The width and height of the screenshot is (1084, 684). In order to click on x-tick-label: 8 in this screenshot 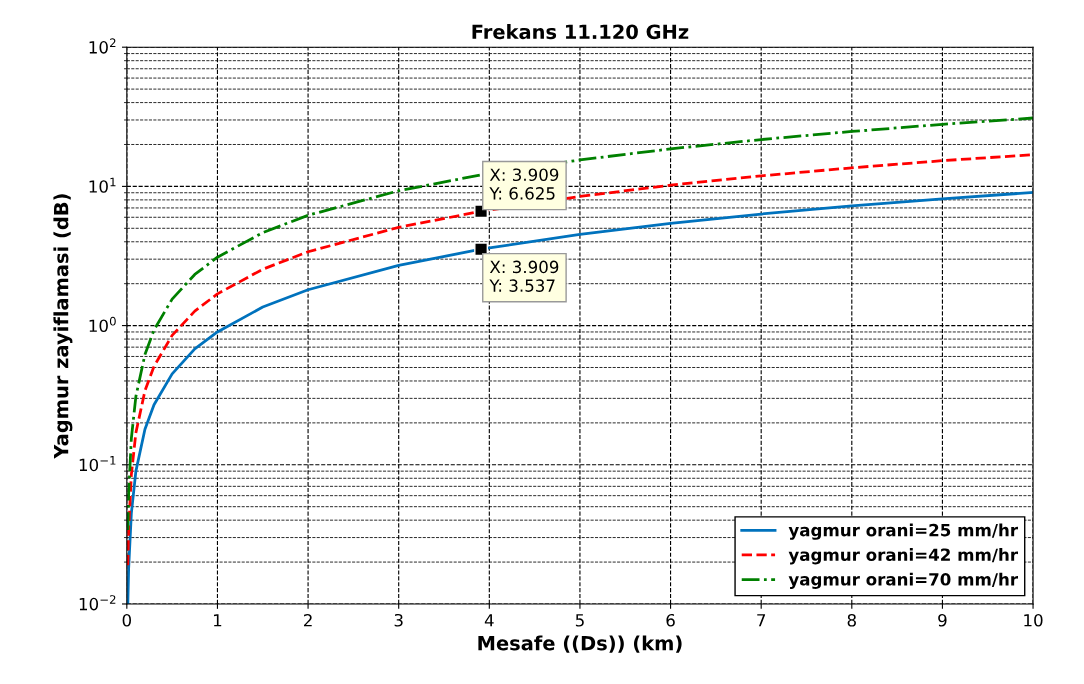, I will do `click(851, 620)`.